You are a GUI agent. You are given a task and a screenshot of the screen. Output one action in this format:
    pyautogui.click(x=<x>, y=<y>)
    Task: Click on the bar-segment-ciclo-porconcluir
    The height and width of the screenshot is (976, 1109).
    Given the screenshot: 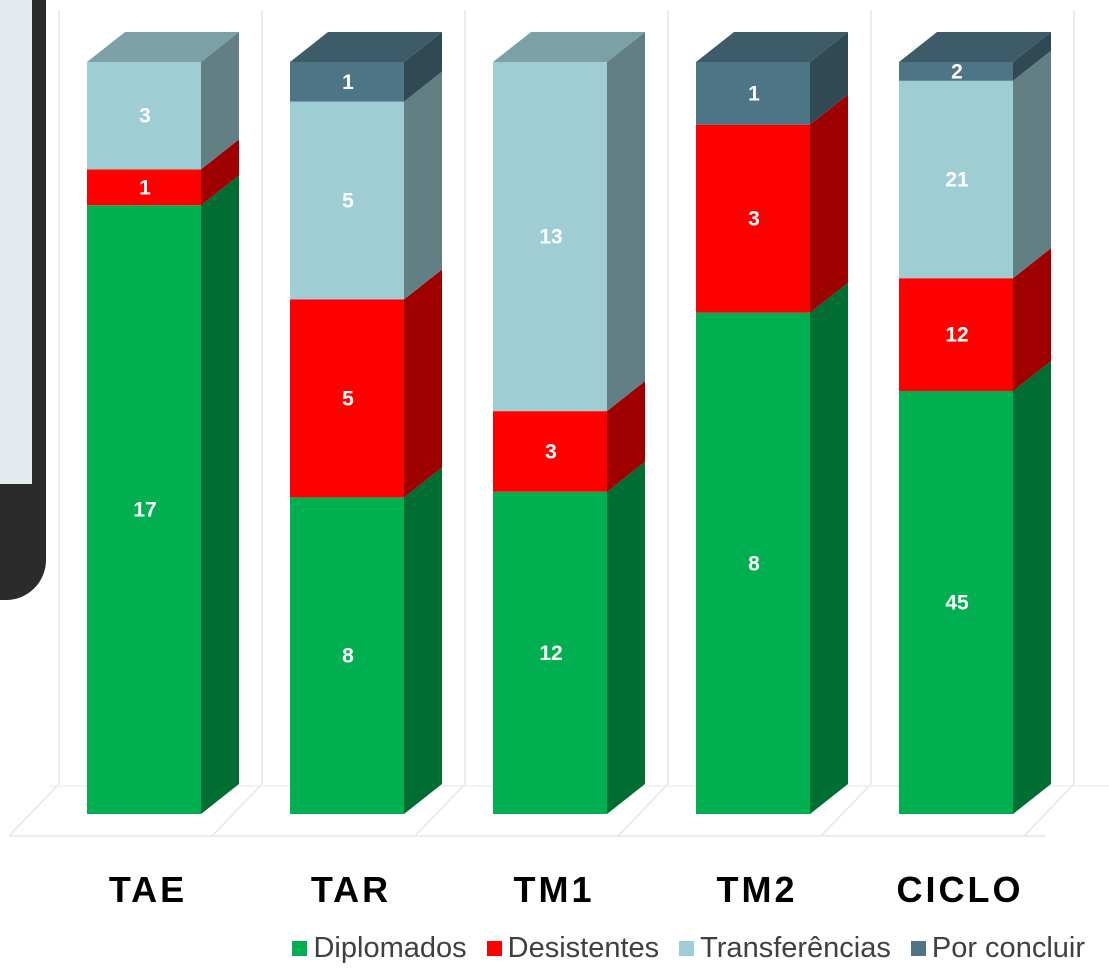 What is the action you would take?
    pyautogui.click(x=956, y=71)
    